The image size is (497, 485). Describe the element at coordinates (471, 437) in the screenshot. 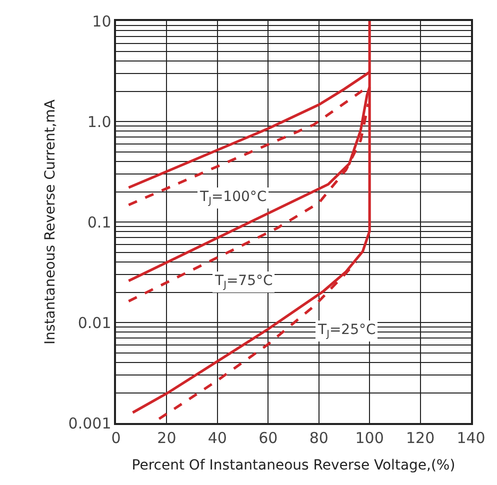

I see `x-tick-label: 140` at that location.